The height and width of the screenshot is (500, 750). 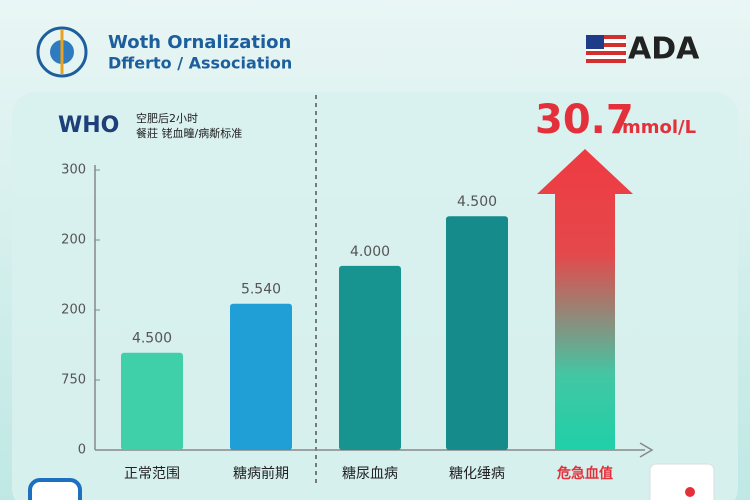 What do you see at coordinates (646, 450) in the screenshot?
I see `x-axis-arrow` at bounding box center [646, 450].